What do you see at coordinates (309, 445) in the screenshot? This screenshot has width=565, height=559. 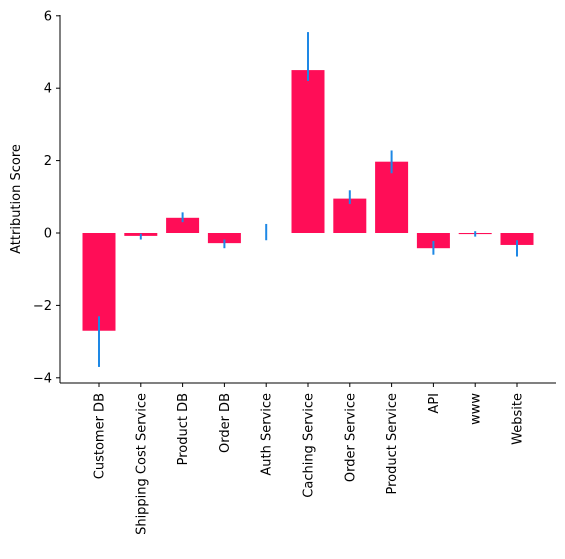 I see `x-tick-label: Caching Service` at bounding box center [309, 445].